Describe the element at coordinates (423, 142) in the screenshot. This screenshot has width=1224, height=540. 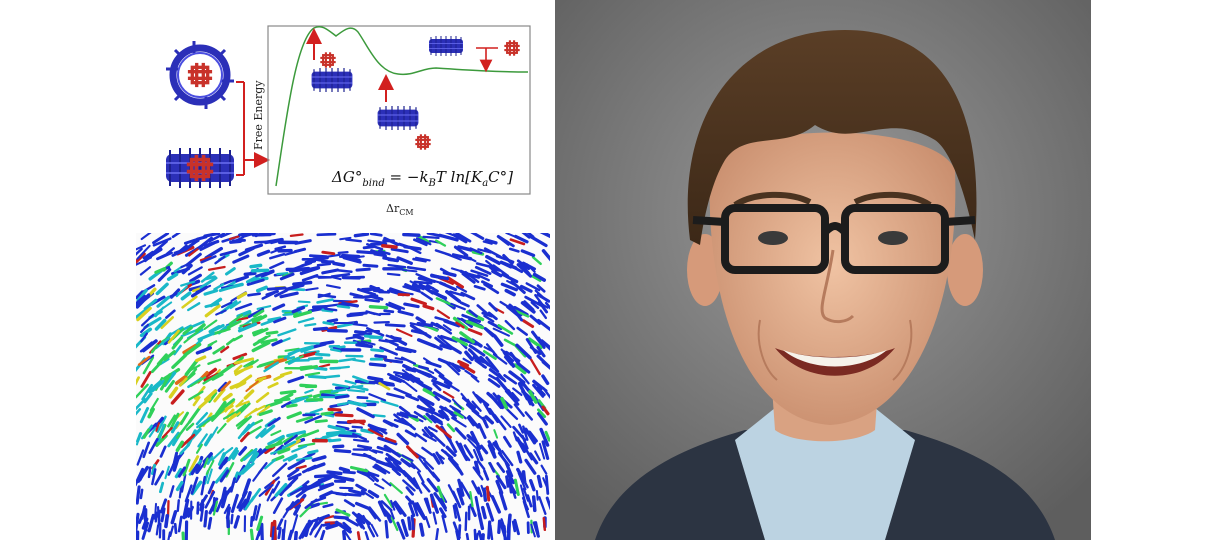
I see `guest-exiting` at that location.